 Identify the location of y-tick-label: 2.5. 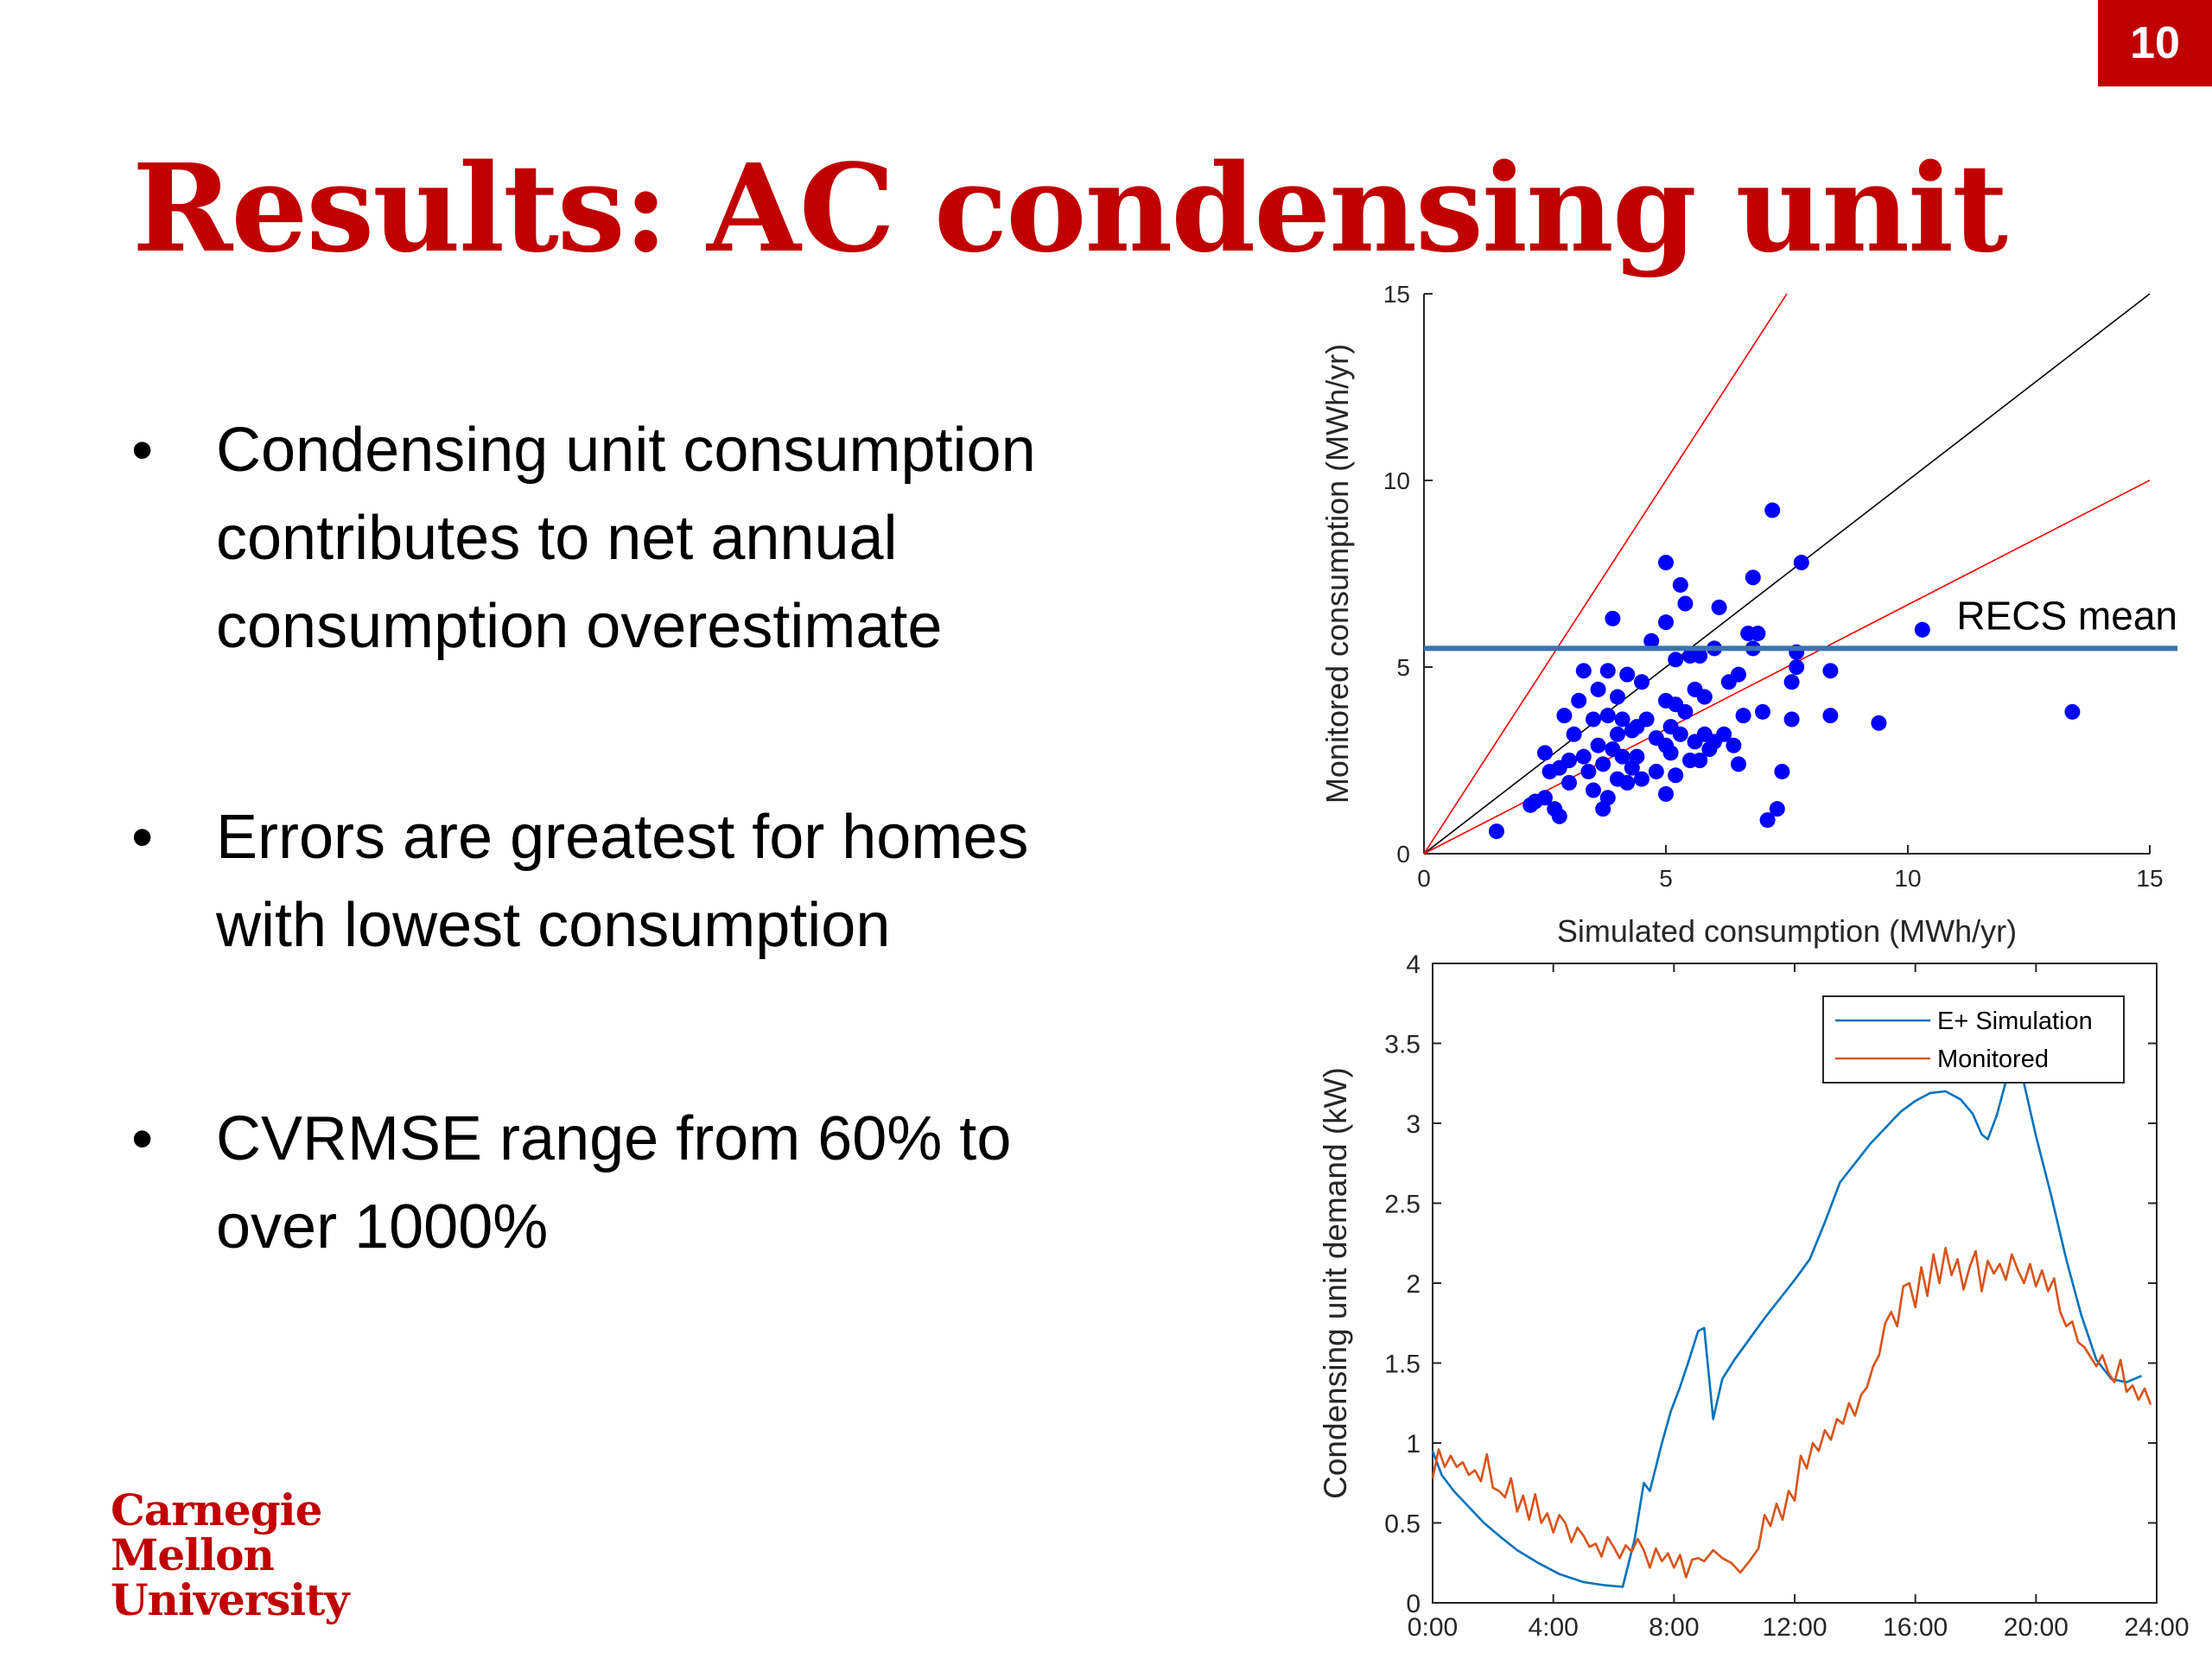
(1402, 1205).